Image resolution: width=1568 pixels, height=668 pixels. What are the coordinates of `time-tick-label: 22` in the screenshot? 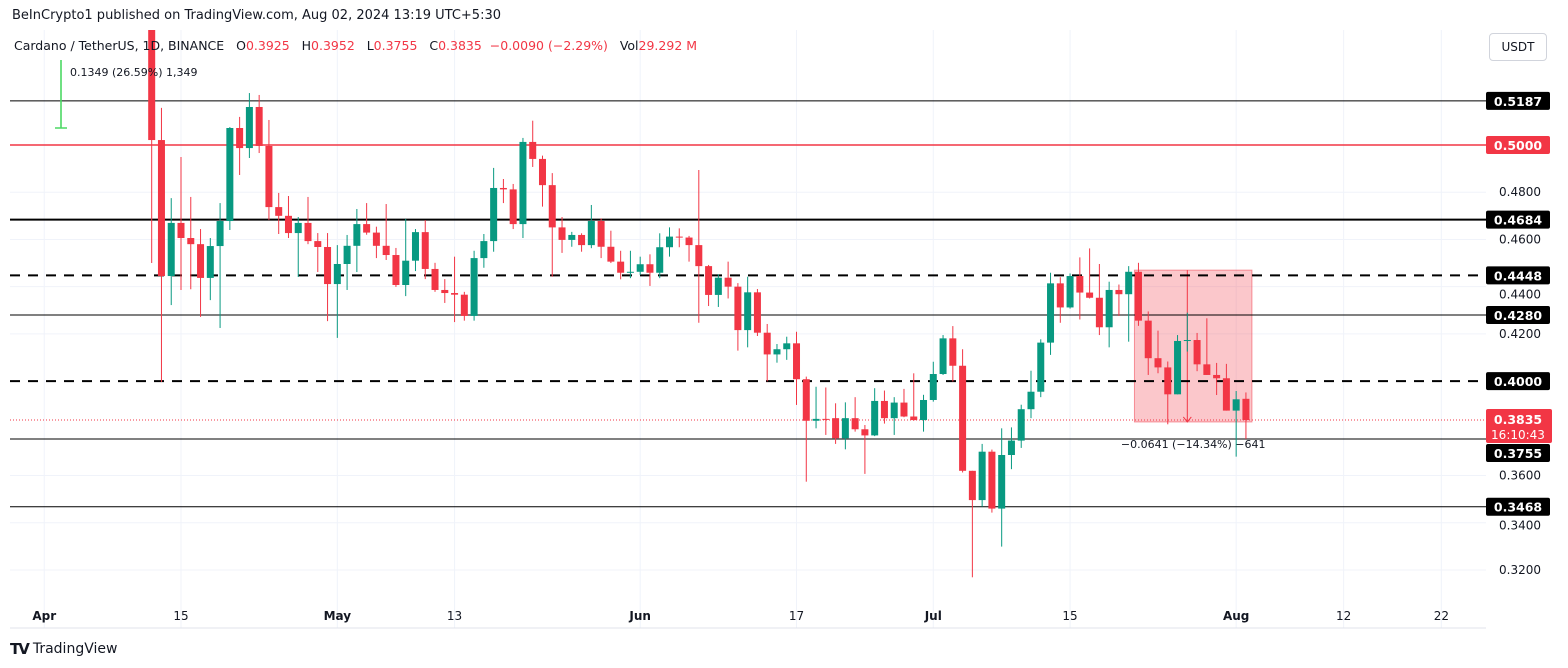 It's located at (1441, 616).